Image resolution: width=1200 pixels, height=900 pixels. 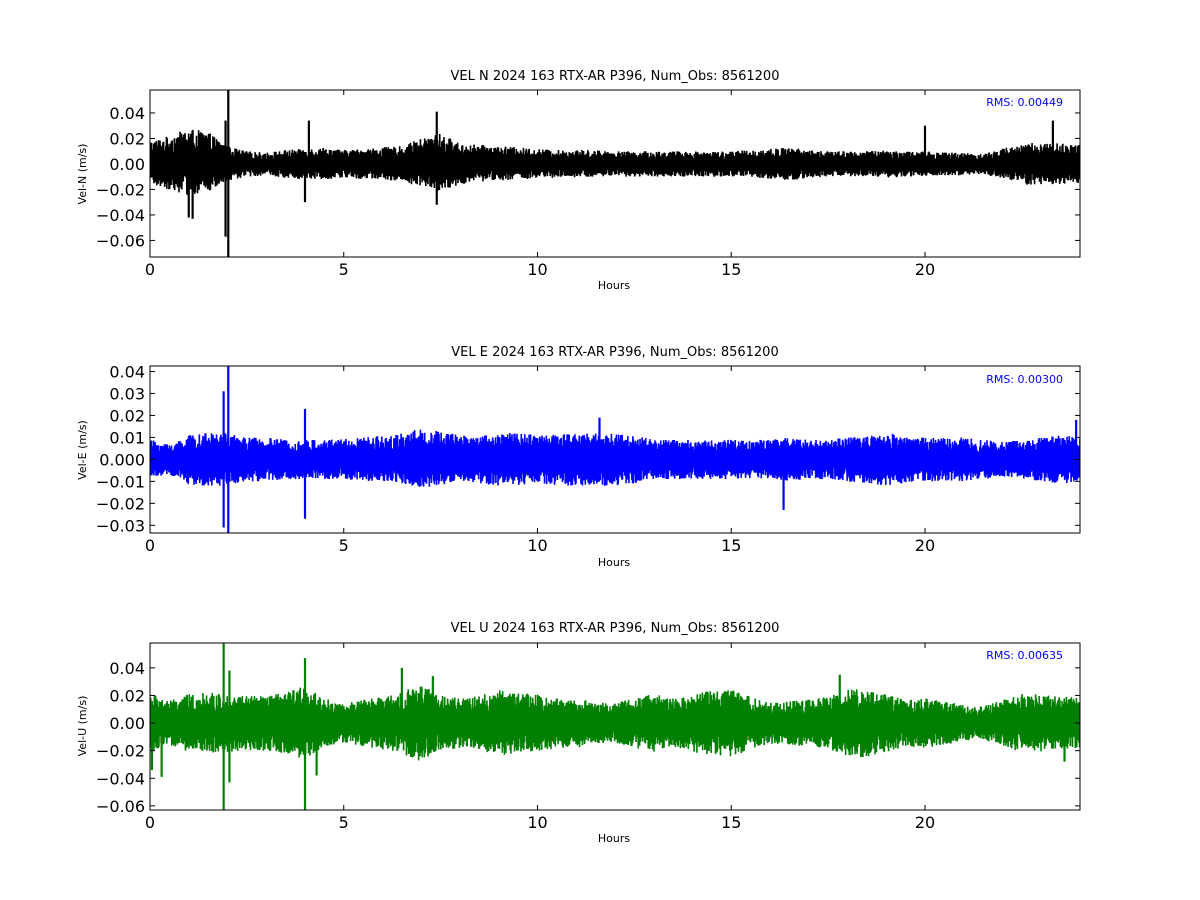 What do you see at coordinates (82, 174) in the screenshot?
I see `y-axis-label: Vel-N (m/s)` at bounding box center [82, 174].